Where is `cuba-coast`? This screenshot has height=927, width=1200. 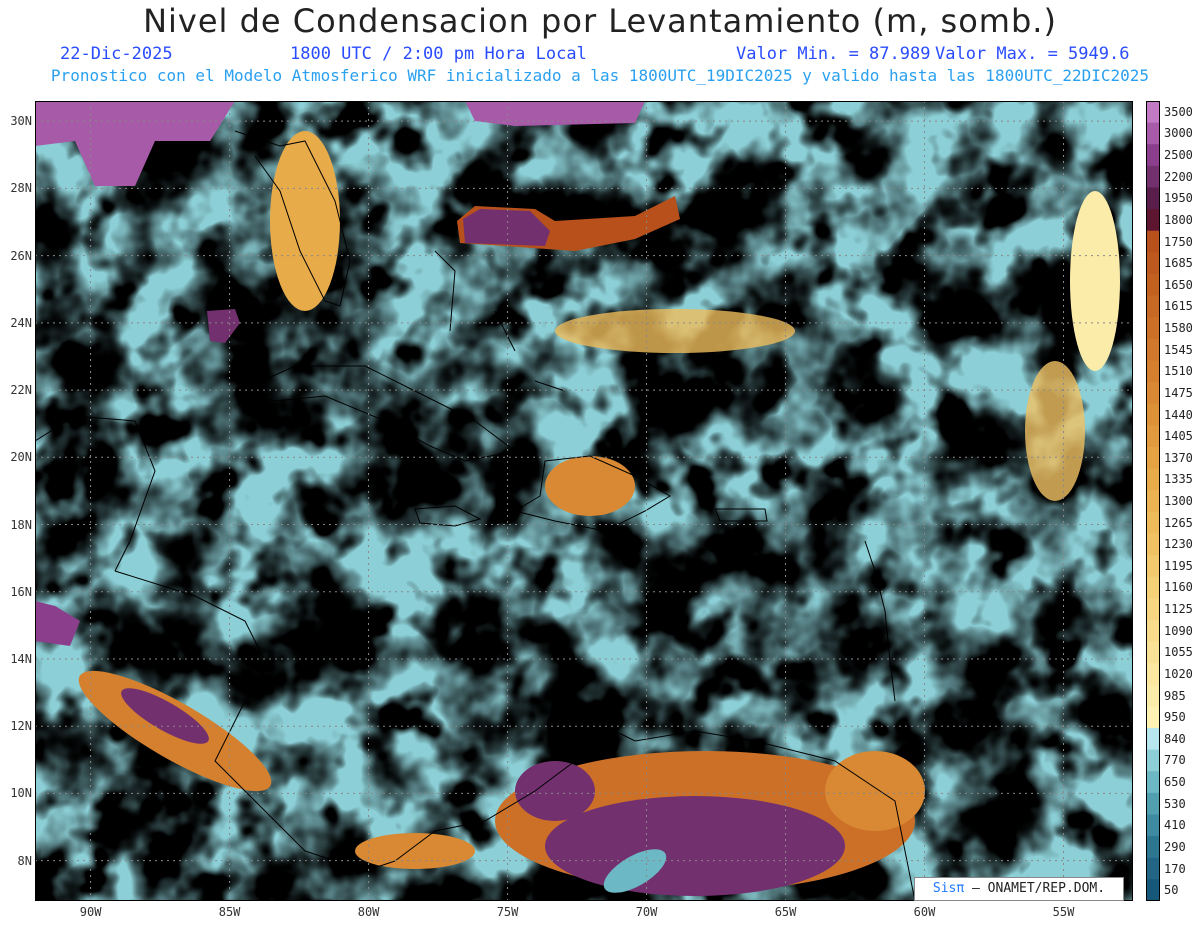
cuba-coast is located at coordinates (377, 413).